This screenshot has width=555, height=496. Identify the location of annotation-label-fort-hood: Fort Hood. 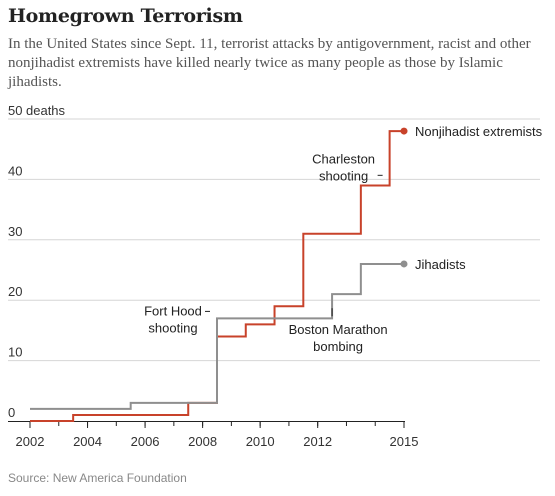
(173, 310).